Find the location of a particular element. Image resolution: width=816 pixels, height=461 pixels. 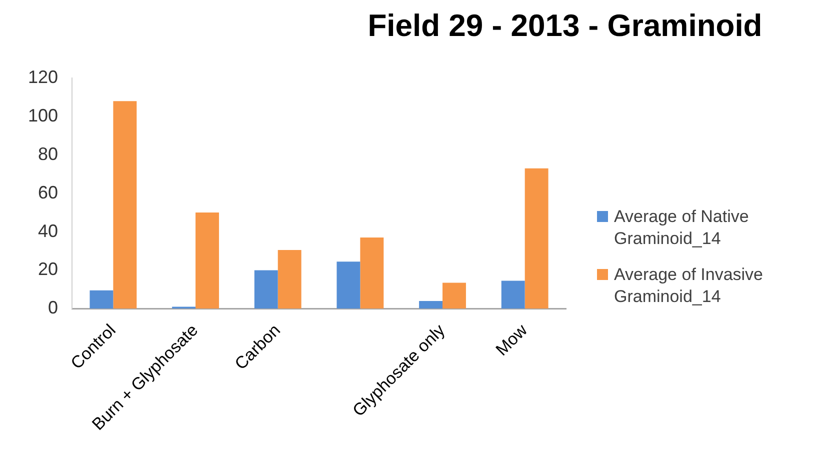

legend-label: Average of Native Graminoid_14 is located at coordinates (682, 228).